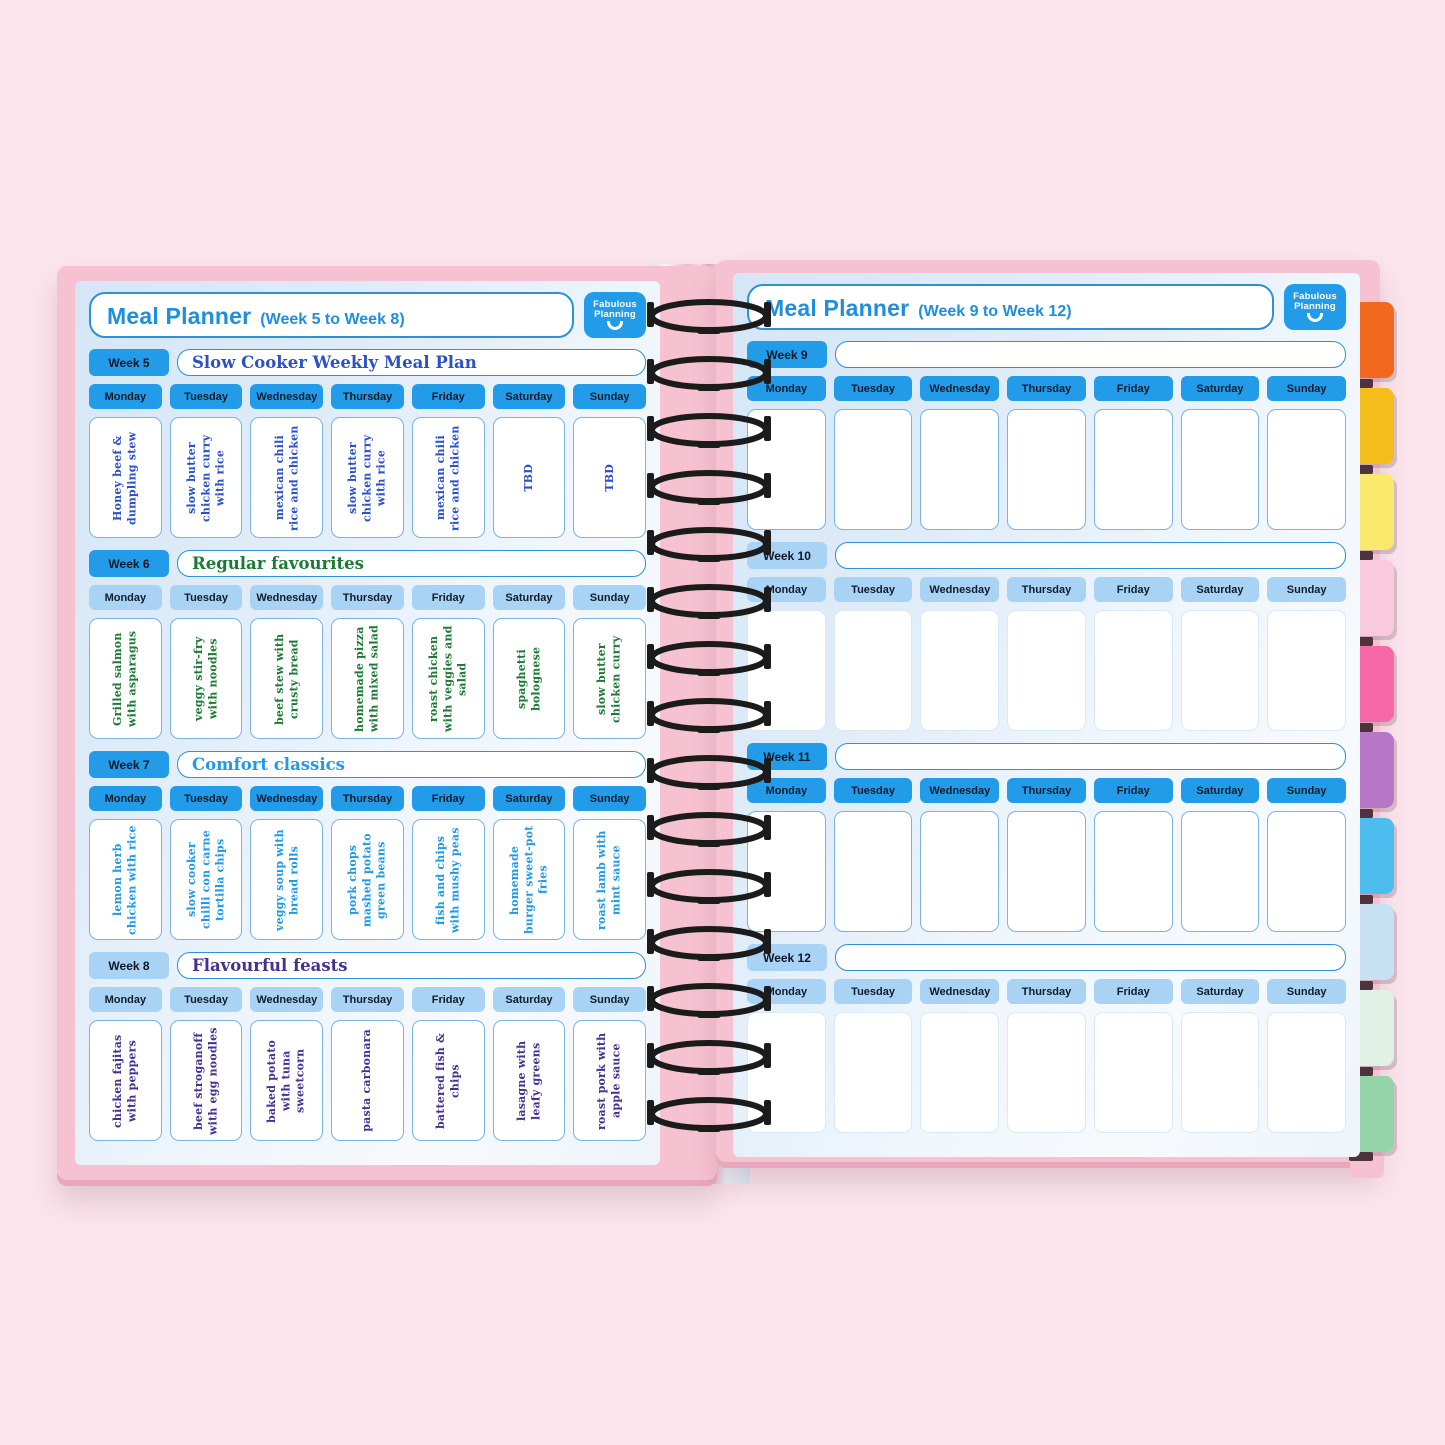 The width and height of the screenshot is (1445, 1445). Describe the element at coordinates (129, 563) in the screenshot. I see `week-label: Week 6` at that location.